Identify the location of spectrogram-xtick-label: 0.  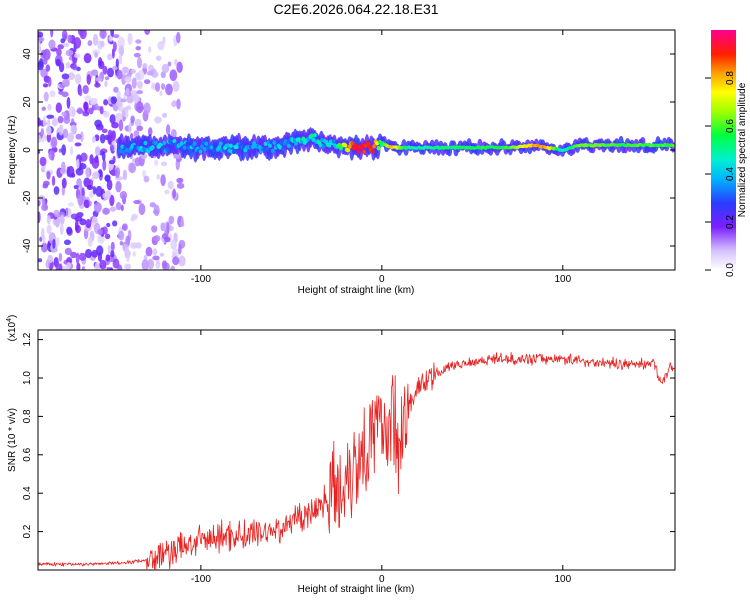
(382, 279).